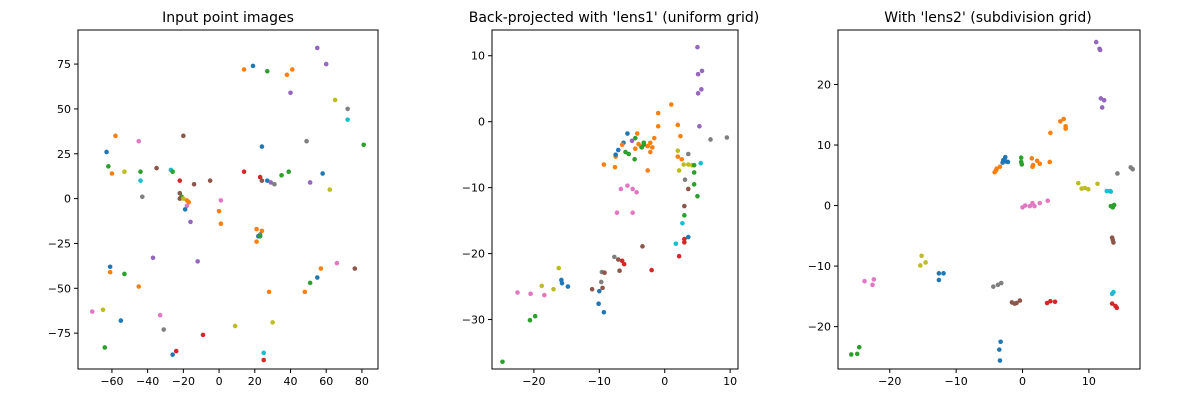 The image size is (1200, 400). What do you see at coordinates (478, 56) in the screenshot?
I see `y-tick-label: 10` at bounding box center [478, 56].